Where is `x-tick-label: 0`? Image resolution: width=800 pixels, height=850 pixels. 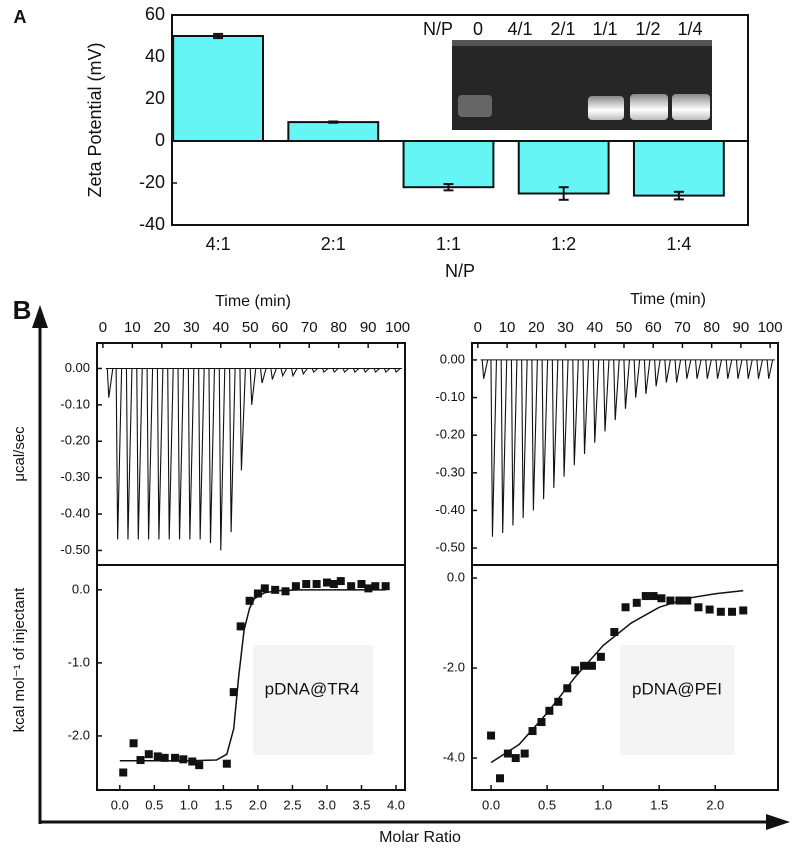 x-tick-label: 0 is located at coordinates (103, 327).